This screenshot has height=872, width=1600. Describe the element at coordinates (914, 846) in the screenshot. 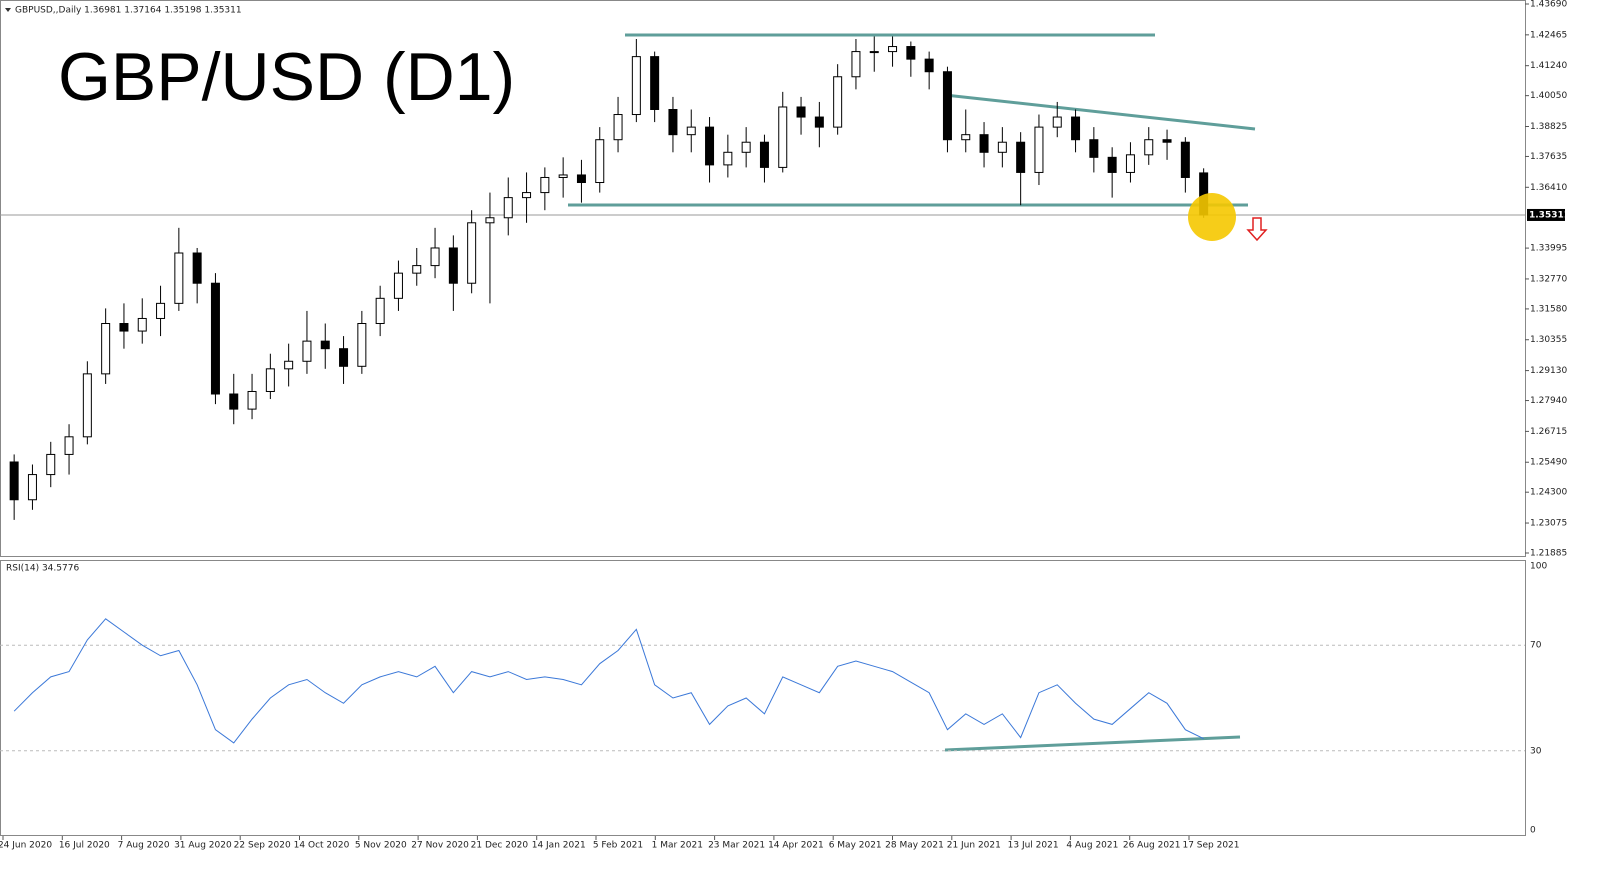

I see `x-tick-label: 28 May 2021` at that location.